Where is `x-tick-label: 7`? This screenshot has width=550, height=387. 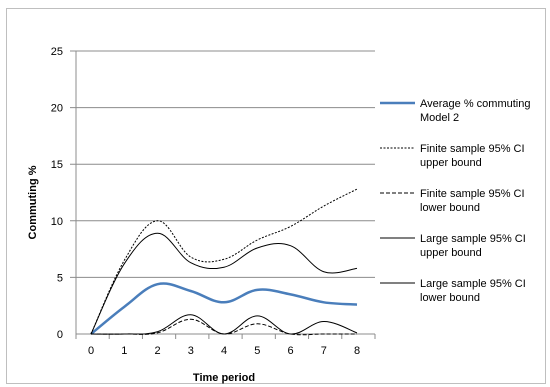
x-tick-label: 7 is located at coordinates (324, 351).